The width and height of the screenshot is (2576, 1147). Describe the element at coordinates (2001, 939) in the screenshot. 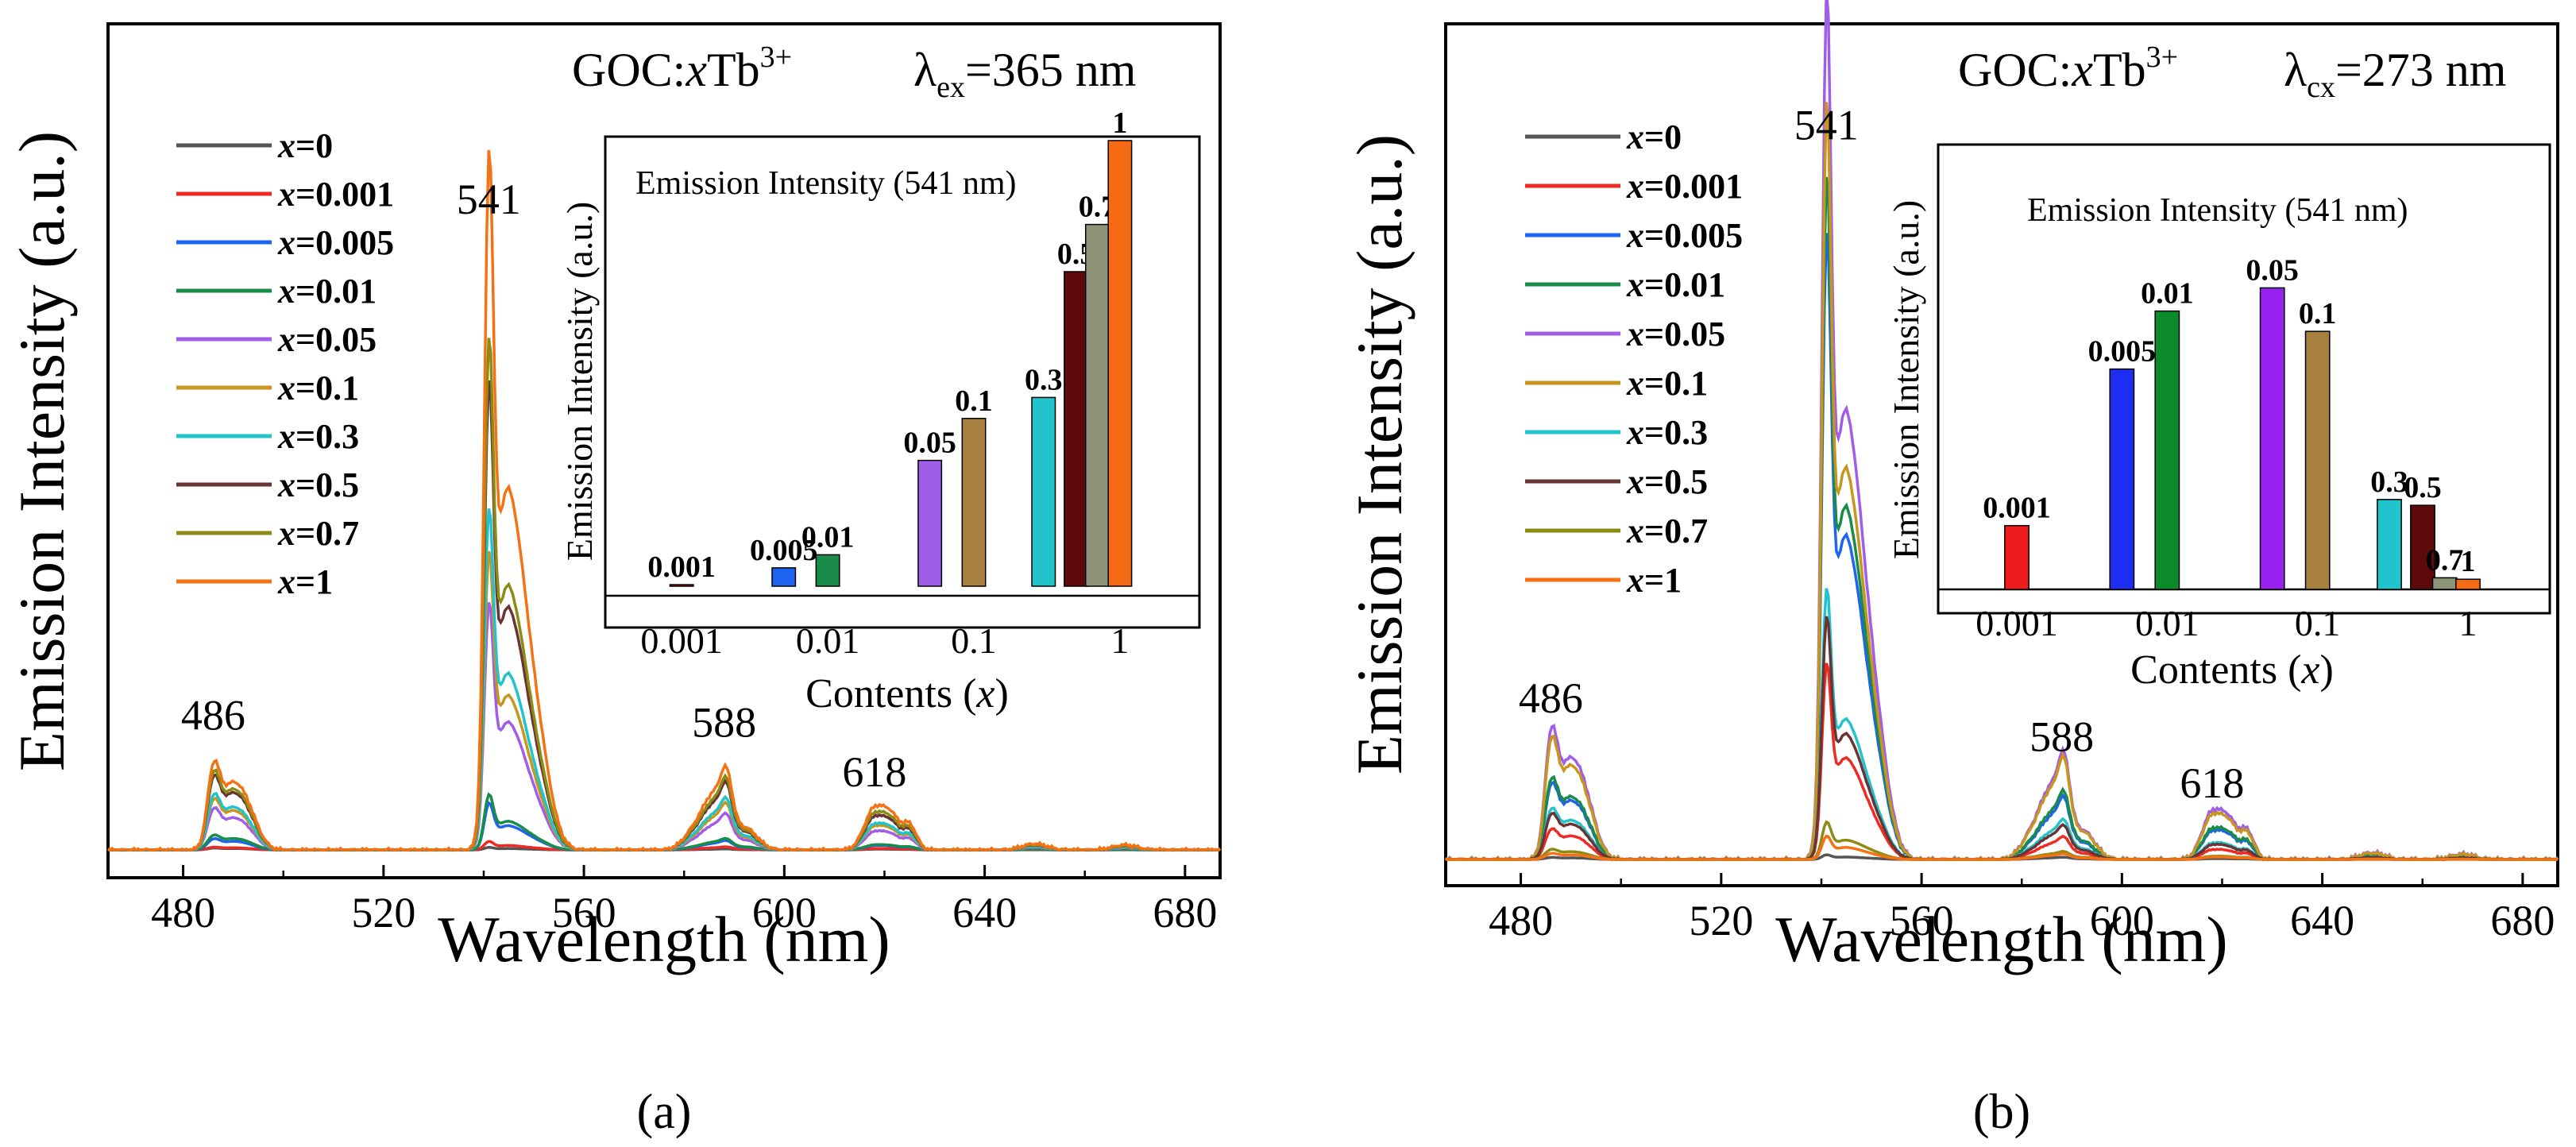

I see `panel-b-x-axis-label: Wavelength (nm)` at that location.